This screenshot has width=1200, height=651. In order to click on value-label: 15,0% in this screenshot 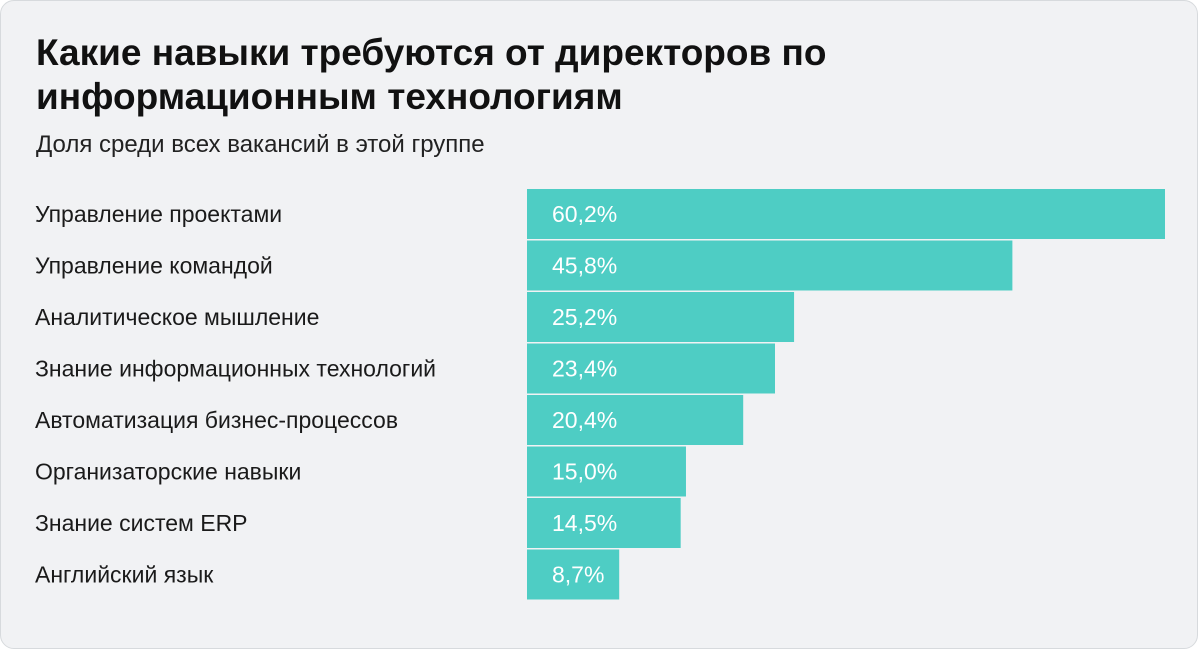, I will do `click(584, 472)`.